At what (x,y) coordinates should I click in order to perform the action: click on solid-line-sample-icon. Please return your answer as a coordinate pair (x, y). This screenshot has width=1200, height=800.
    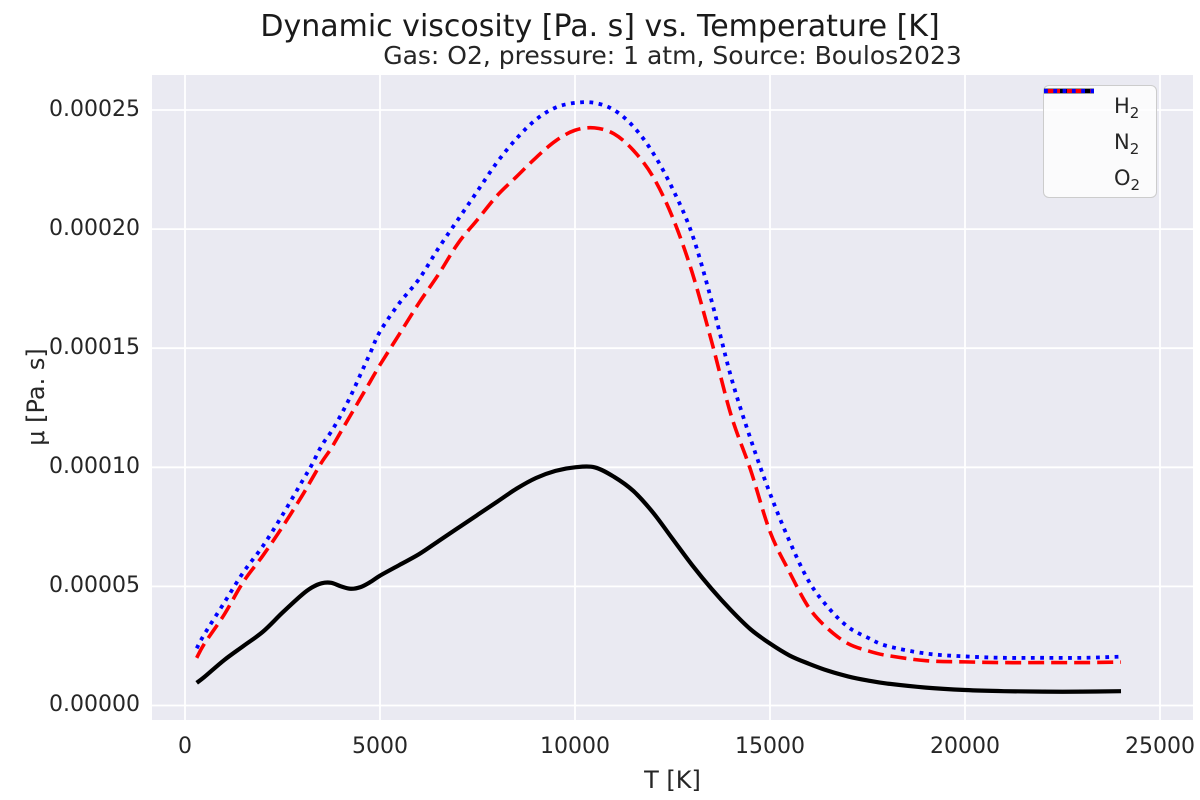
    Looking at the image, I should click on (1073, 99).